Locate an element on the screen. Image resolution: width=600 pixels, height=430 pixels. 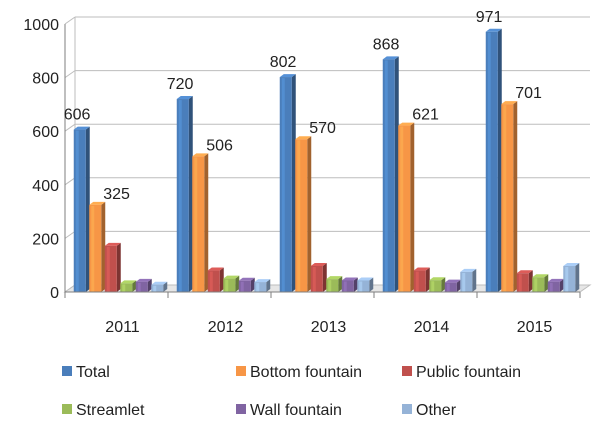
y-tick-label: 400 is located at coordinates (45, 186).